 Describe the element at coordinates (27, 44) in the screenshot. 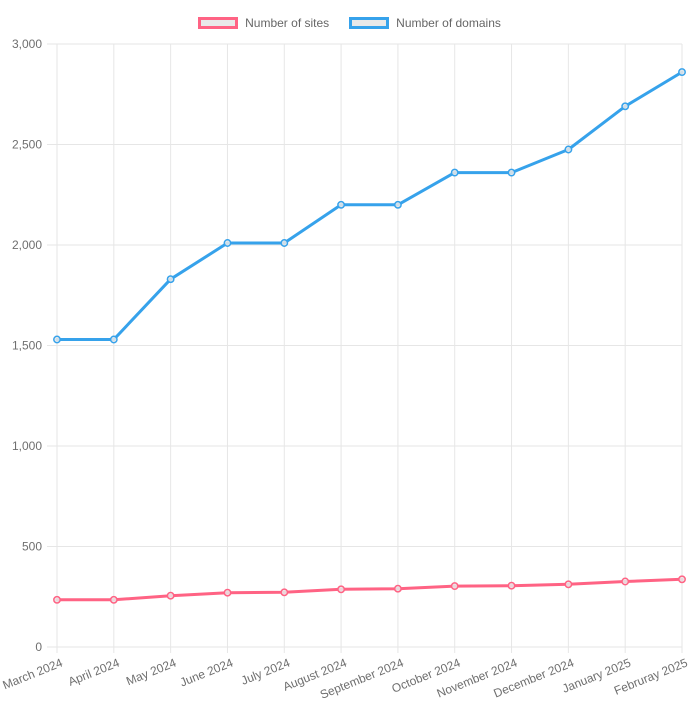

I see `y-tick-label: 3,000` at that location.